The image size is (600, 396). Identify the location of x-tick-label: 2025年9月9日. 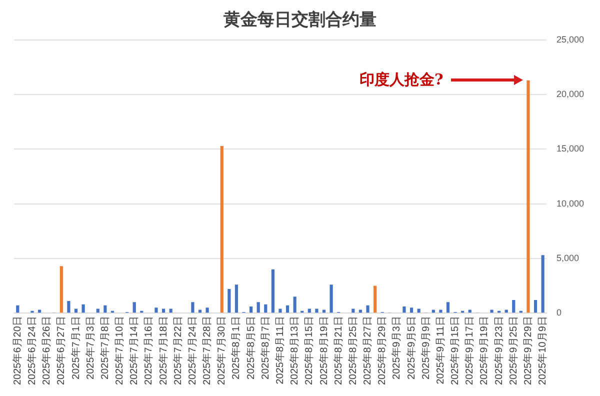
(426, 348).